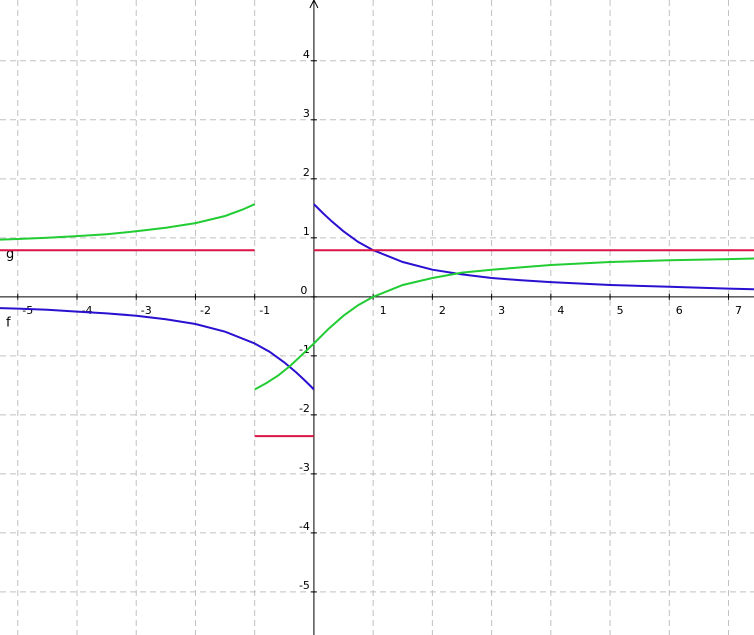  What do you see at coordinates (303, 290) in the screenshot?
I see `x-tick-label: 0` at bounding box center [303, 290].